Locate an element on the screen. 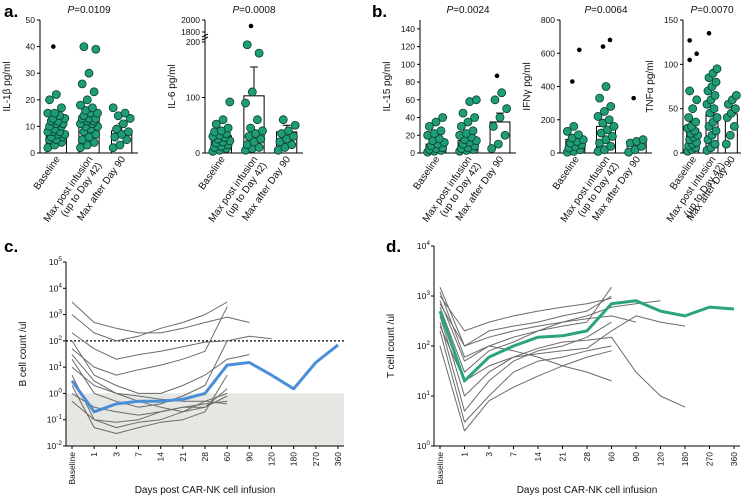  y-tick-label-d: 10¹ is located at coordinates (423, 395).